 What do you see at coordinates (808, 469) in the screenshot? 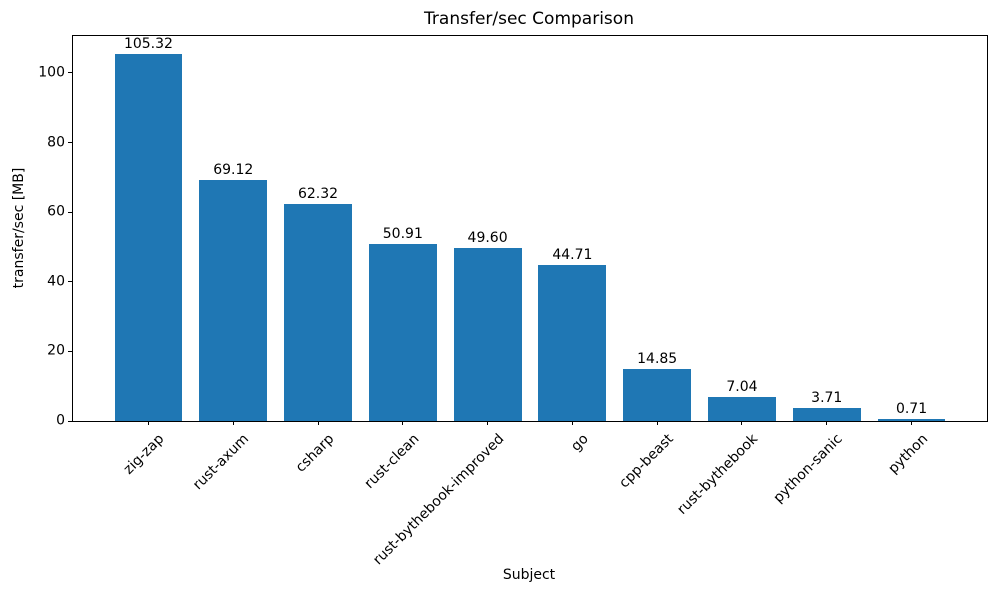
I see `x-tick-label: python-sanic` at bounding box center [808, 469].